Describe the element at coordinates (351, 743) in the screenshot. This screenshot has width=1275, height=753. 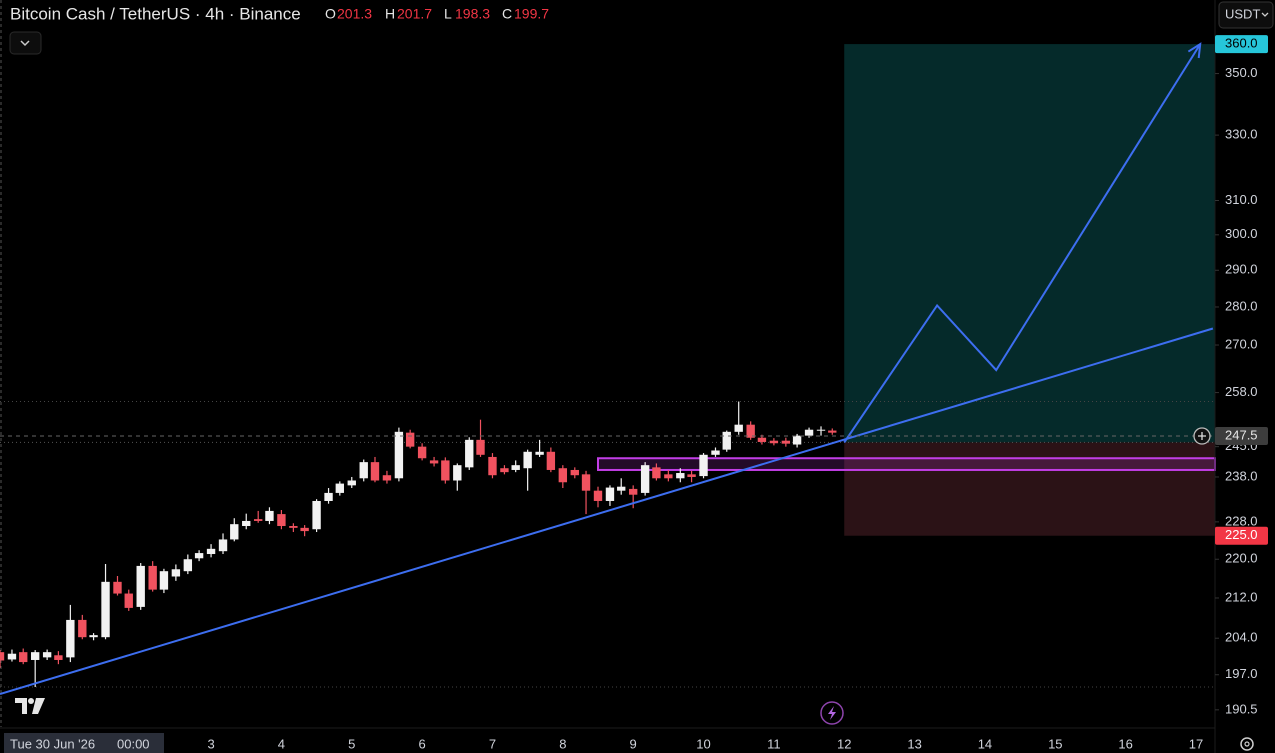
I see `x-tick-label: 5` at that location.